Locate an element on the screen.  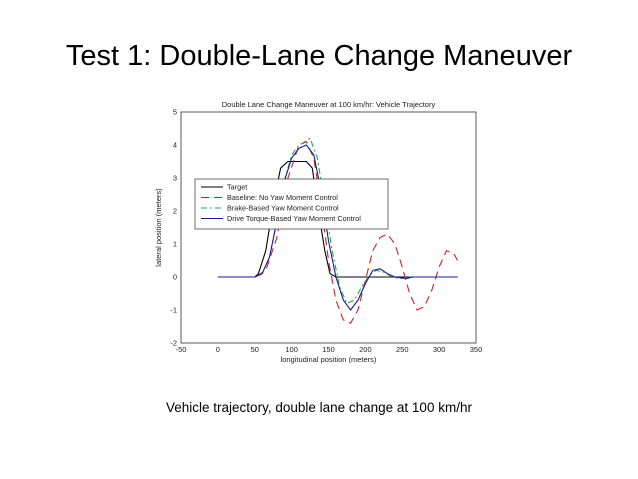
slide-title: Test 1: Double-Lane Change Maneuver is located at coordinates (319, 56).